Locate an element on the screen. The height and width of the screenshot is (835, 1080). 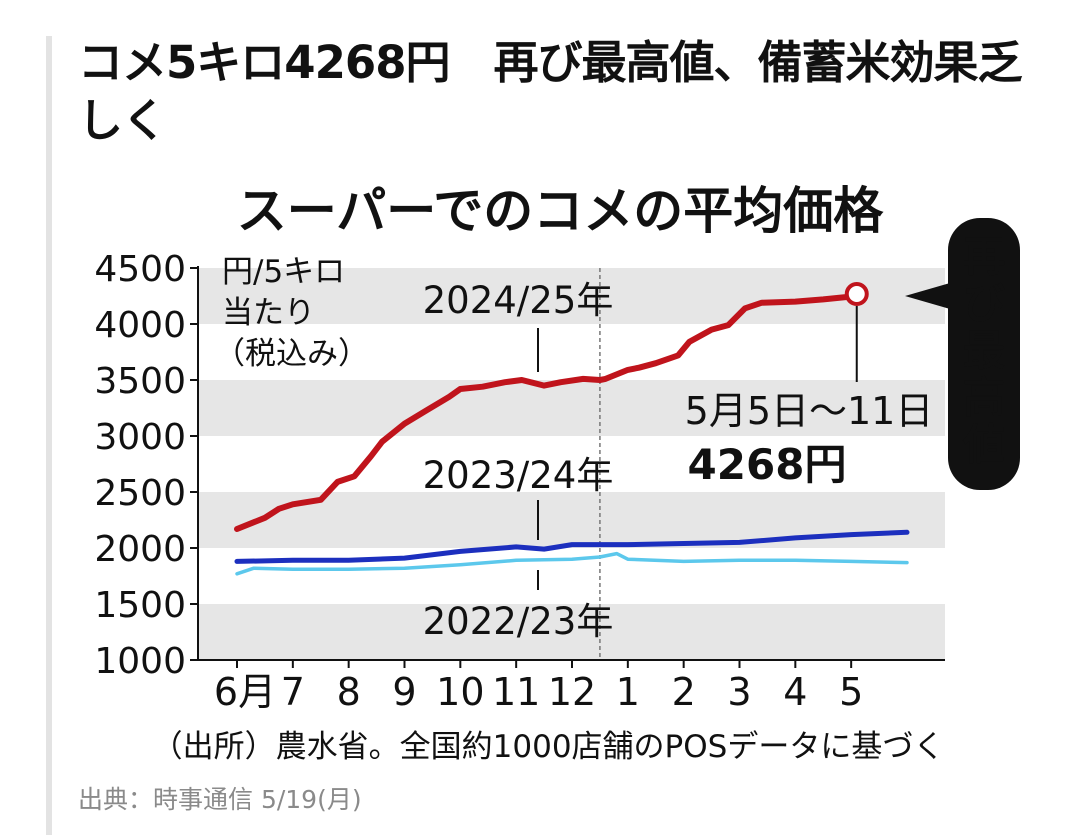
x-tick-label: 1 is located at coordinates (628, 692).